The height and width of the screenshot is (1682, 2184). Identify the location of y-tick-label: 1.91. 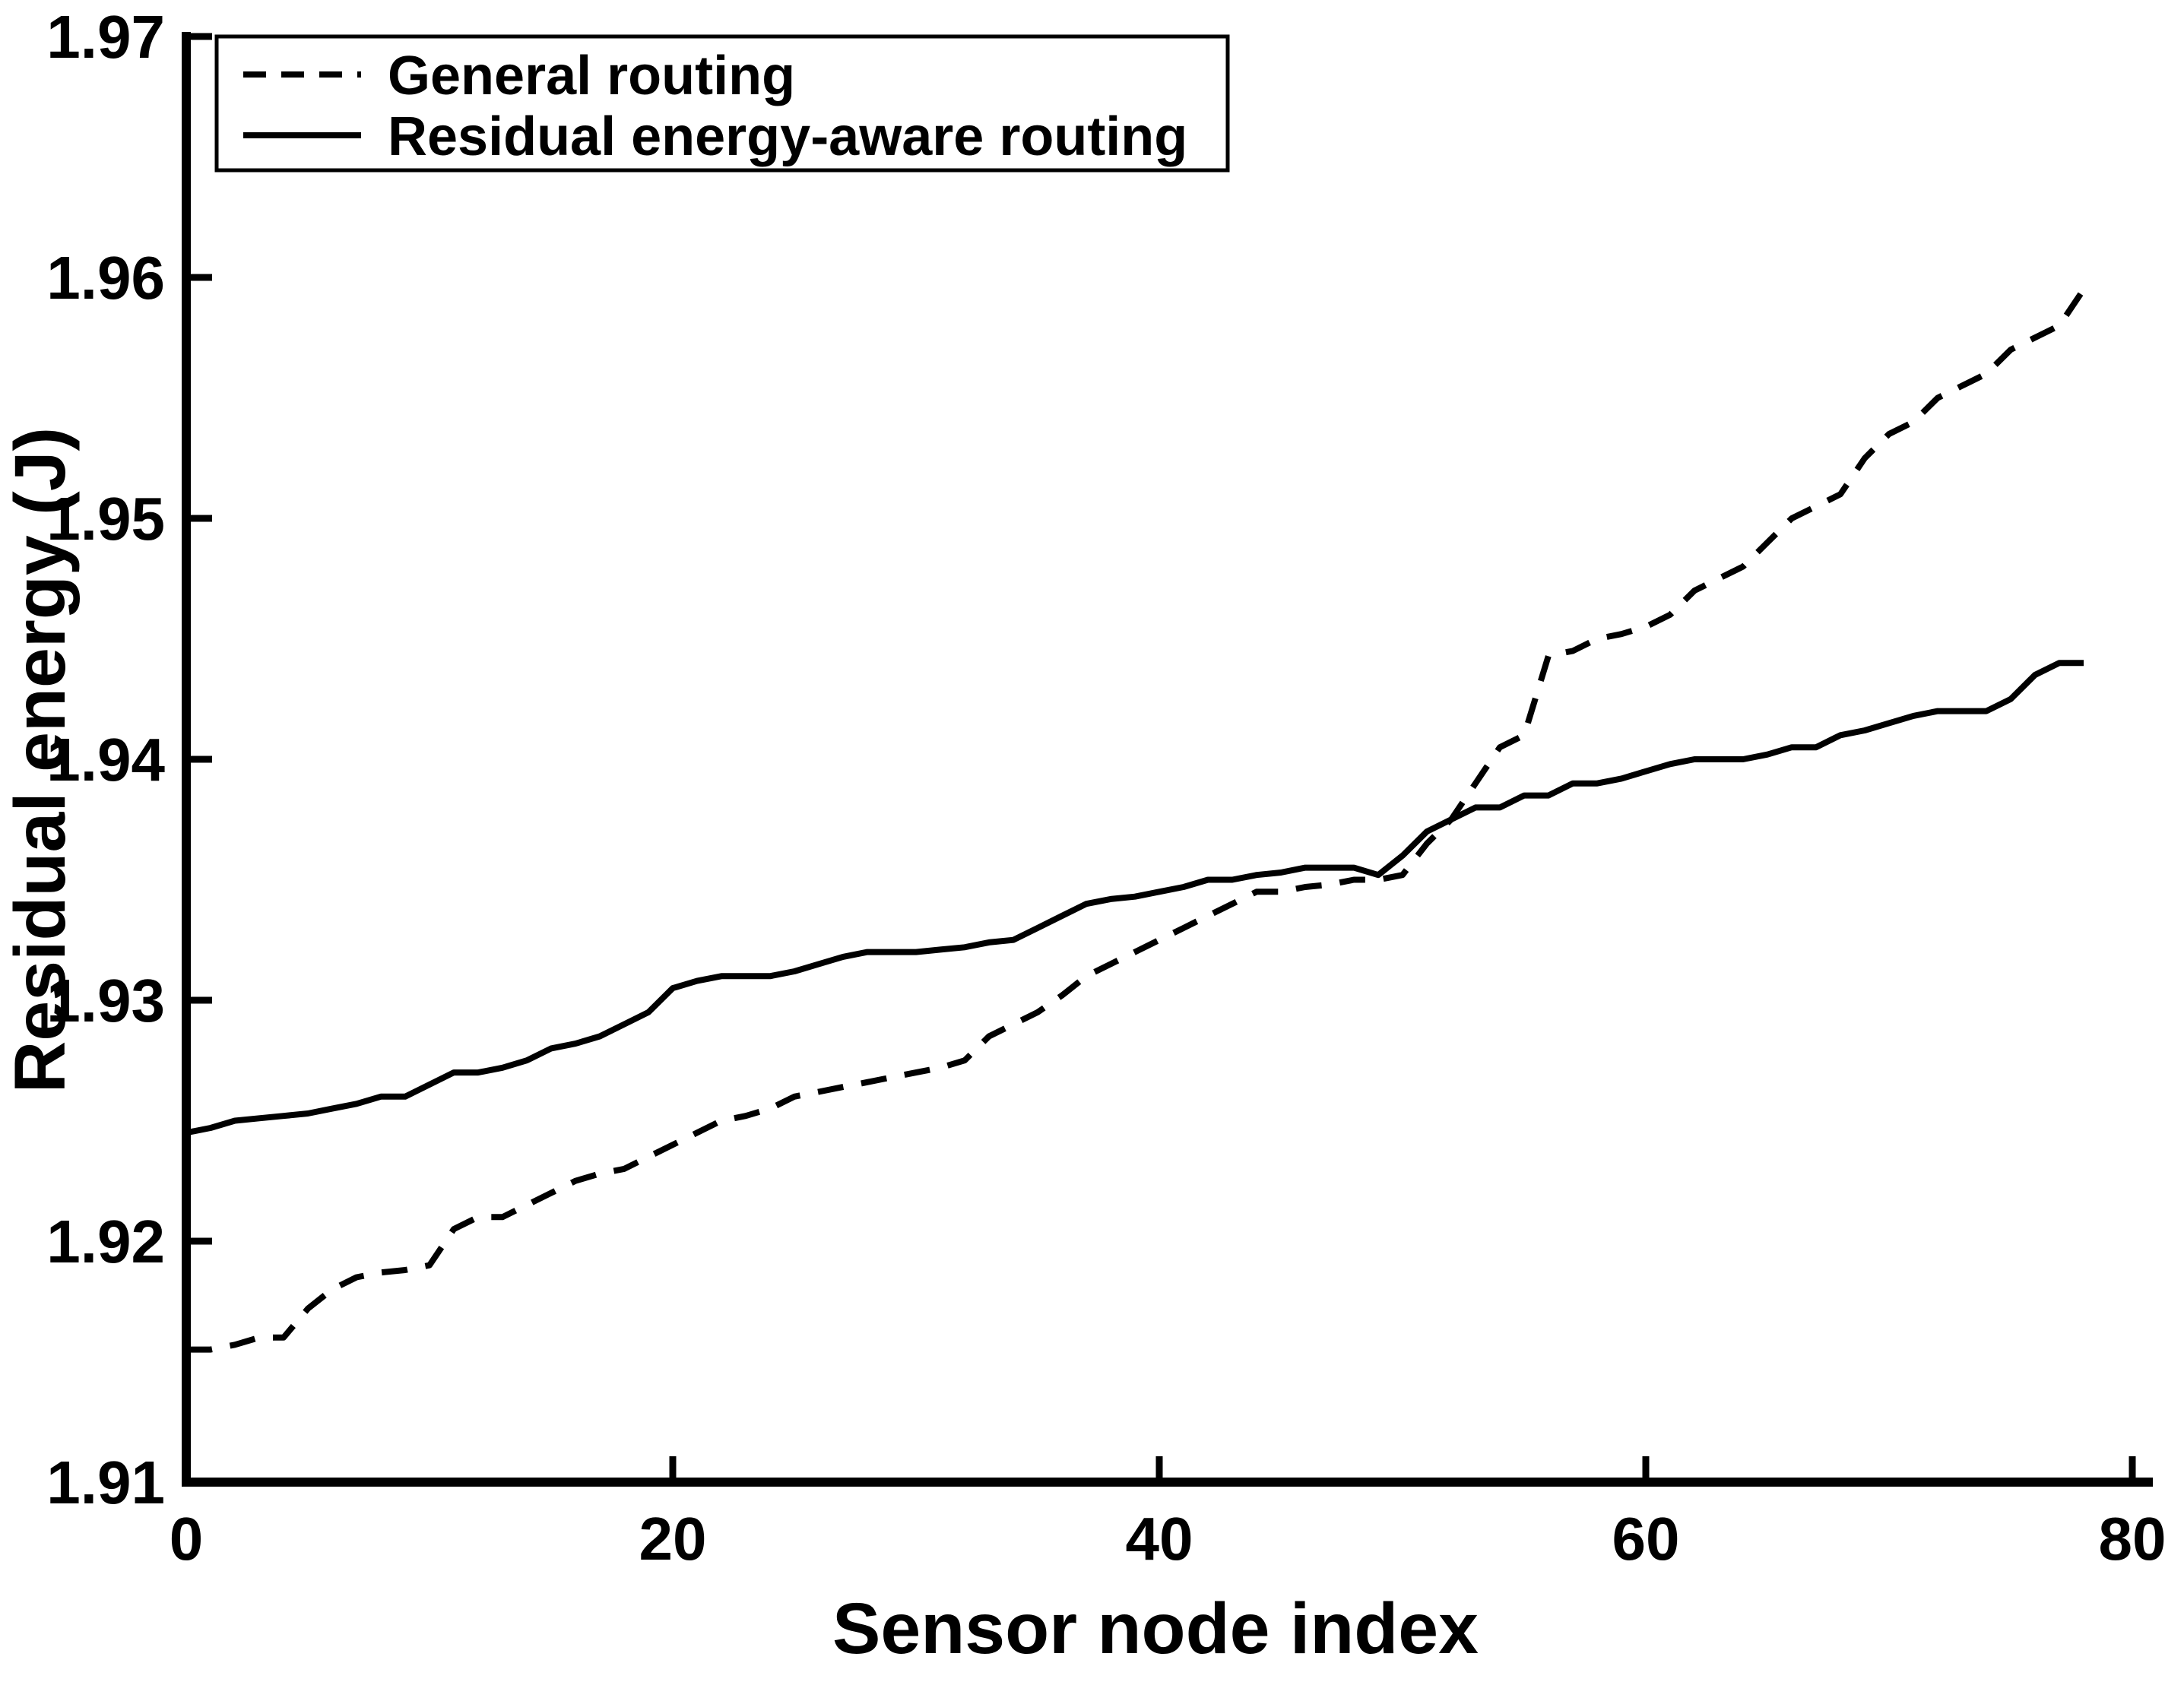
(105, 1482).